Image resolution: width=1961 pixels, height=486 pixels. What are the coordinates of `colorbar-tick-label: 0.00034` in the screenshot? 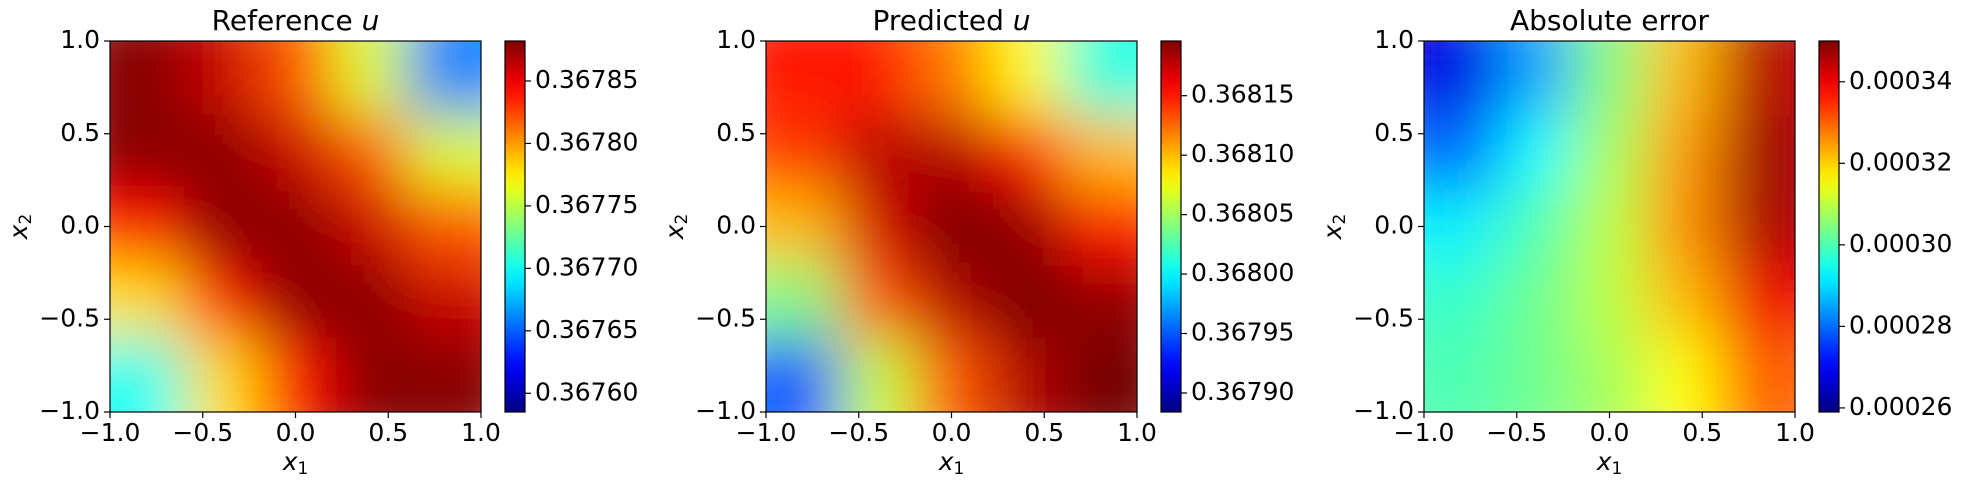 It's located at (1900, 80).